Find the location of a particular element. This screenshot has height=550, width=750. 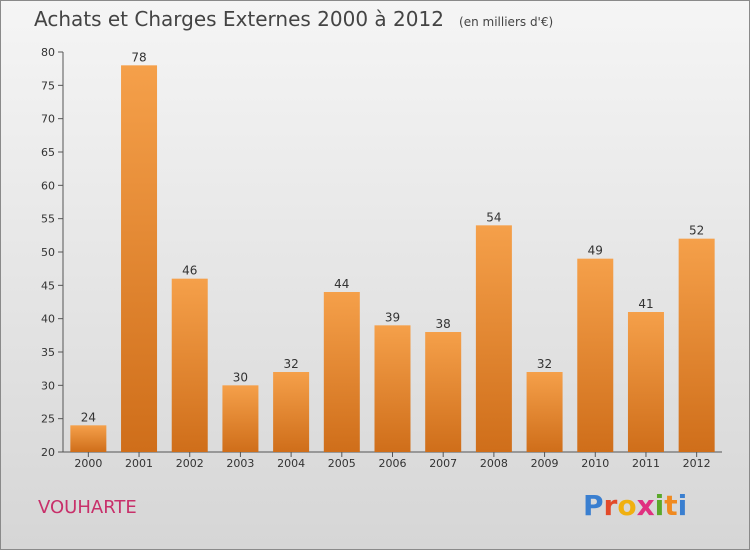

y-tick-label: 50 is located at coordinates (48, 252).